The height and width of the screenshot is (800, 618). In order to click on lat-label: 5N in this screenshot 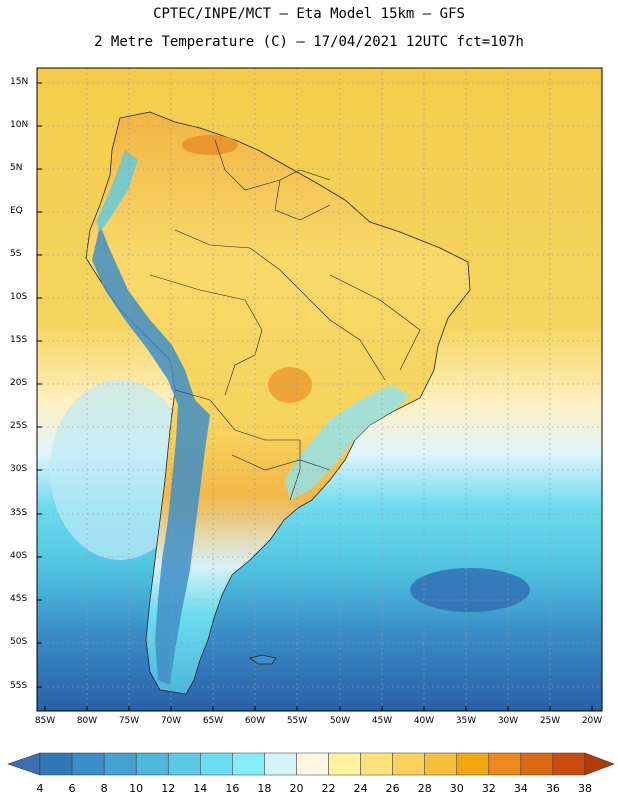, I will do `click(16, 168)`.